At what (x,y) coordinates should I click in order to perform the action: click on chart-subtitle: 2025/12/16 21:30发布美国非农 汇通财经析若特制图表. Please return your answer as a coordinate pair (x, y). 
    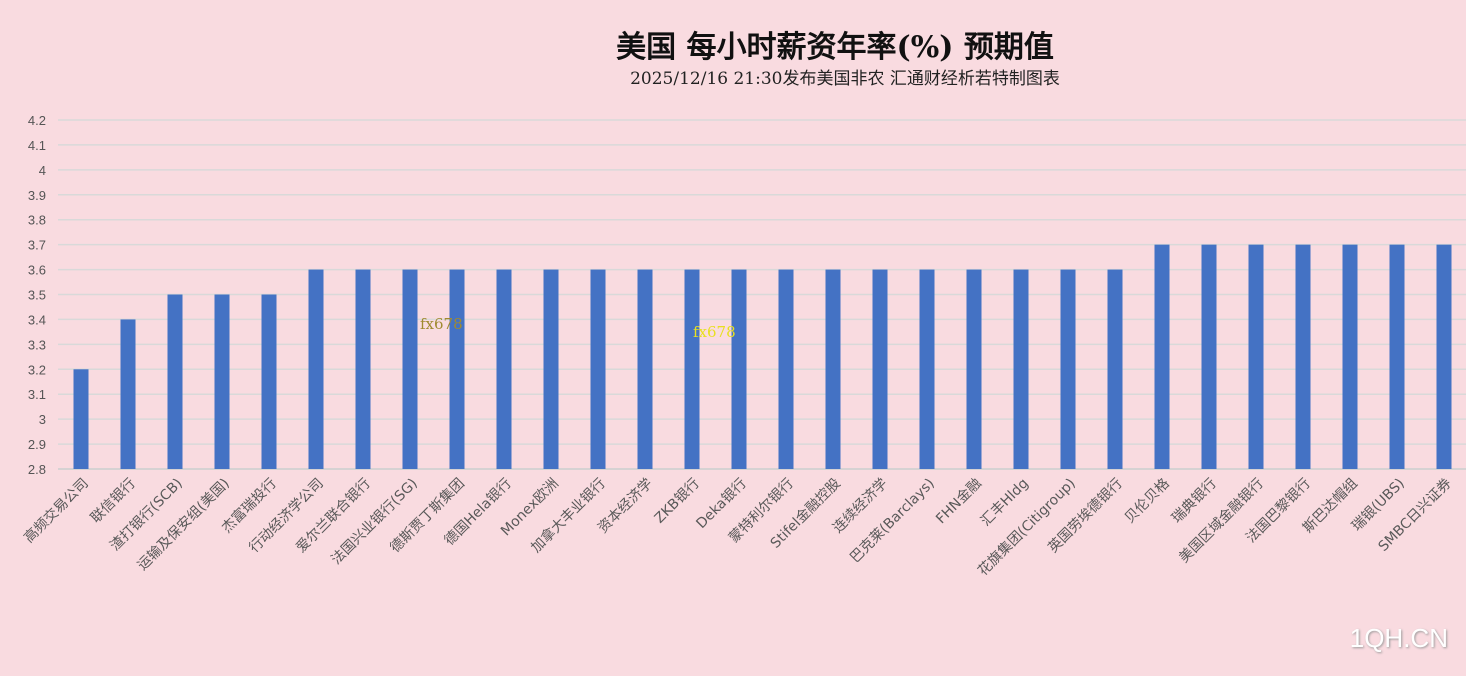
    Looking at the image, I should click on (845, 79).